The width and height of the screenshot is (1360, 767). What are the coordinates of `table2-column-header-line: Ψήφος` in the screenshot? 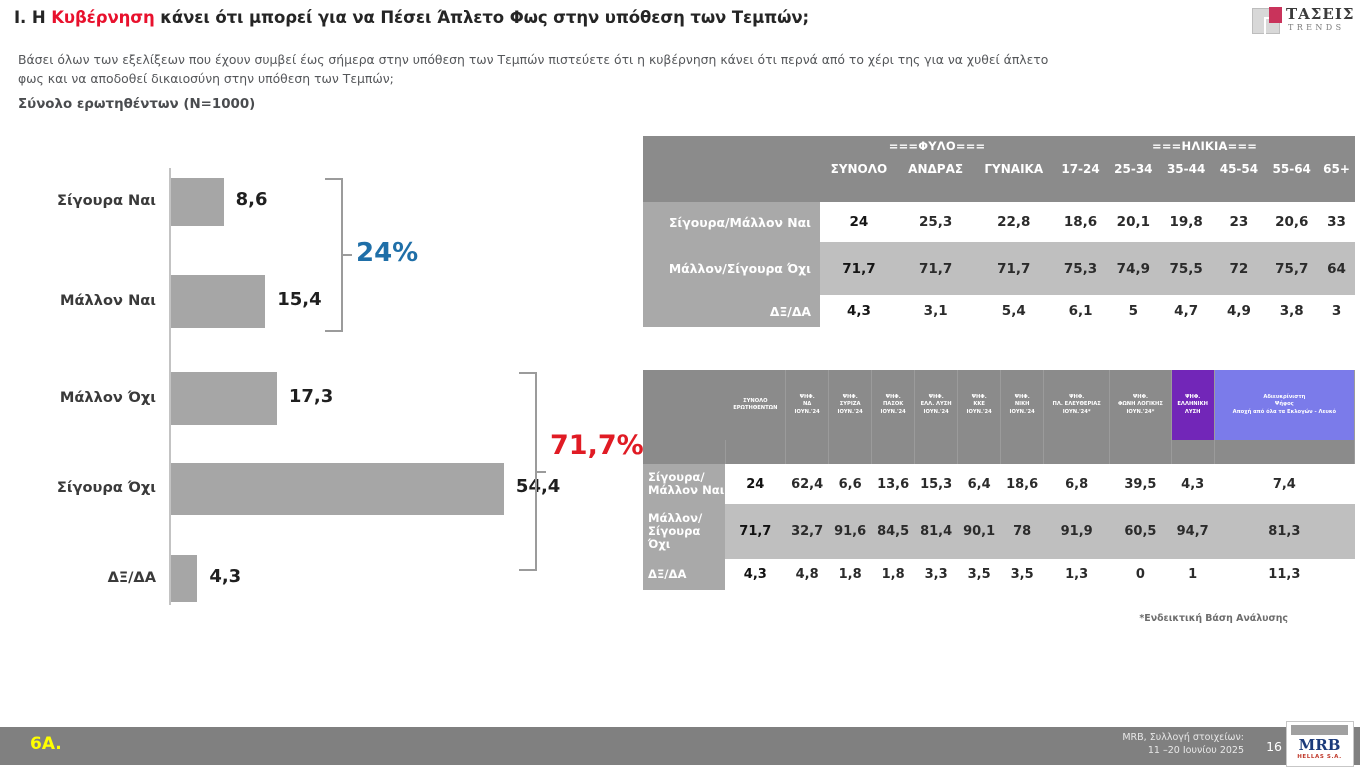 It's located at (1284, 404).